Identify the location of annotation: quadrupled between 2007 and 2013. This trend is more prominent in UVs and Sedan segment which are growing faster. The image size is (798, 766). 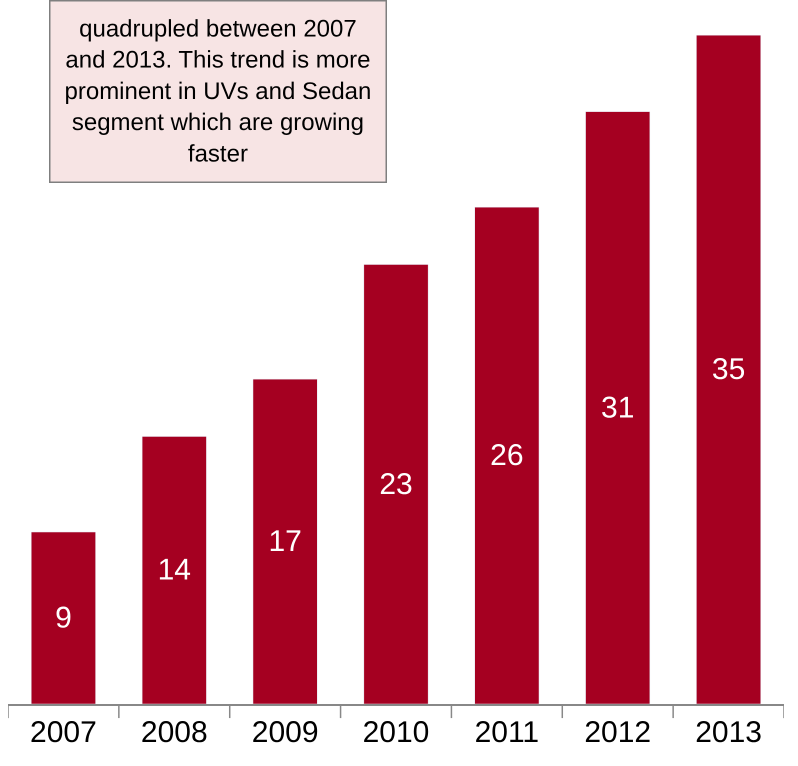
(218, 92).